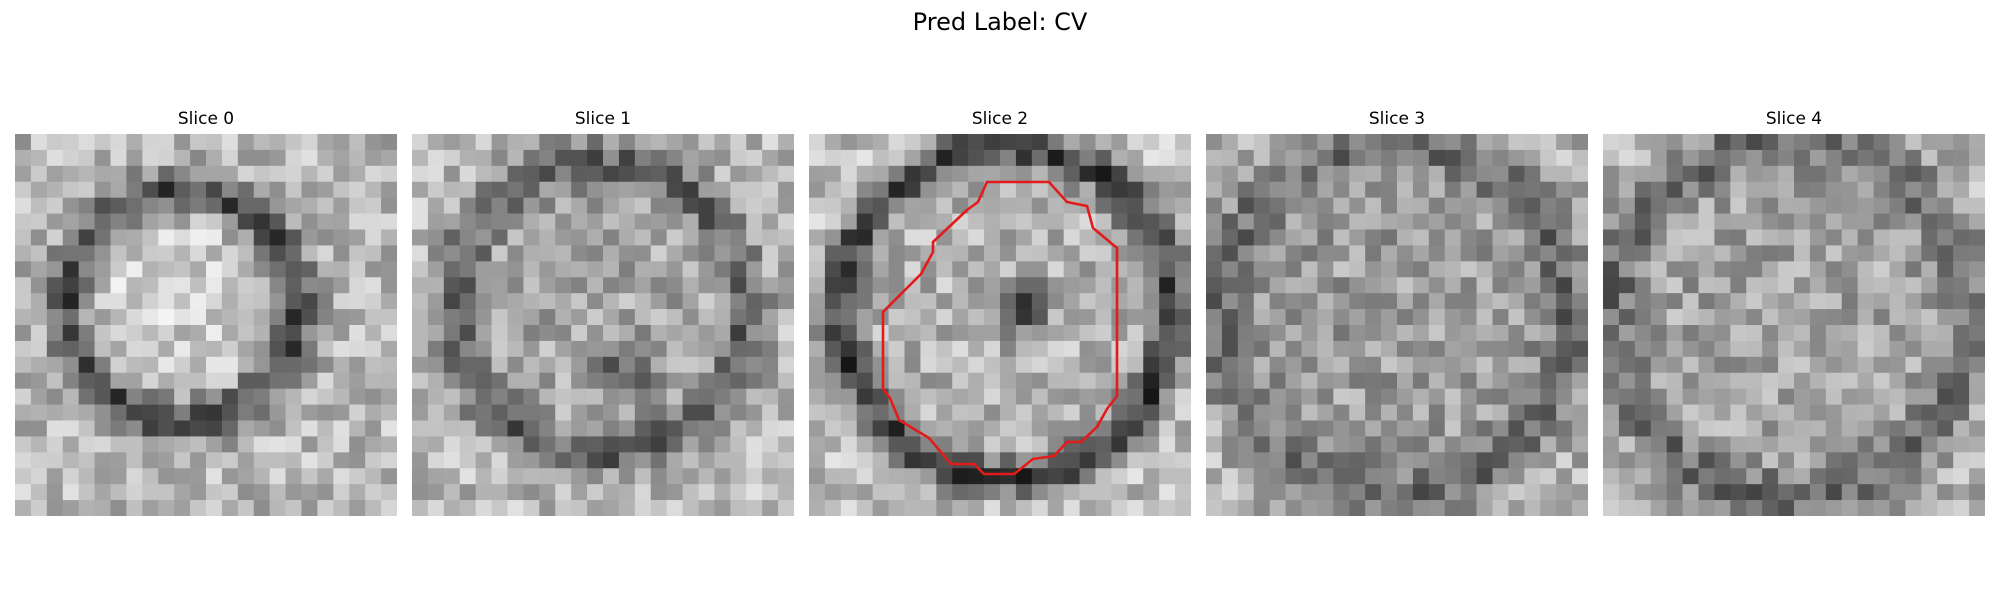  I want to click on slice-title-1: Slice 1, so click(603, 119).